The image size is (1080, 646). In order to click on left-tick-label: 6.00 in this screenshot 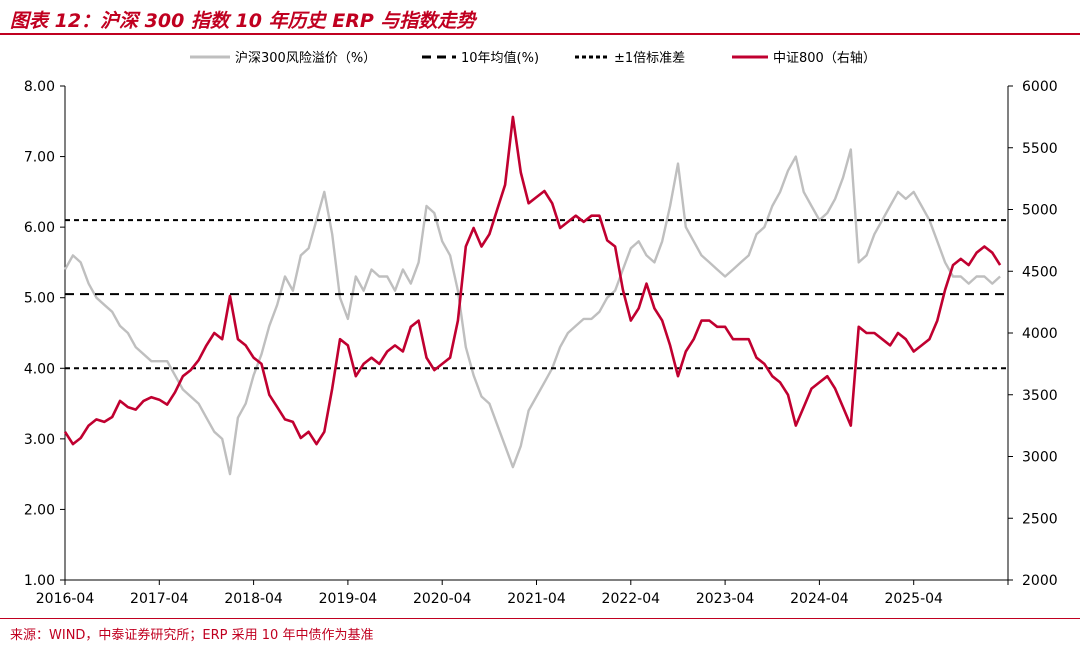, I will do `click(39, 228)`.